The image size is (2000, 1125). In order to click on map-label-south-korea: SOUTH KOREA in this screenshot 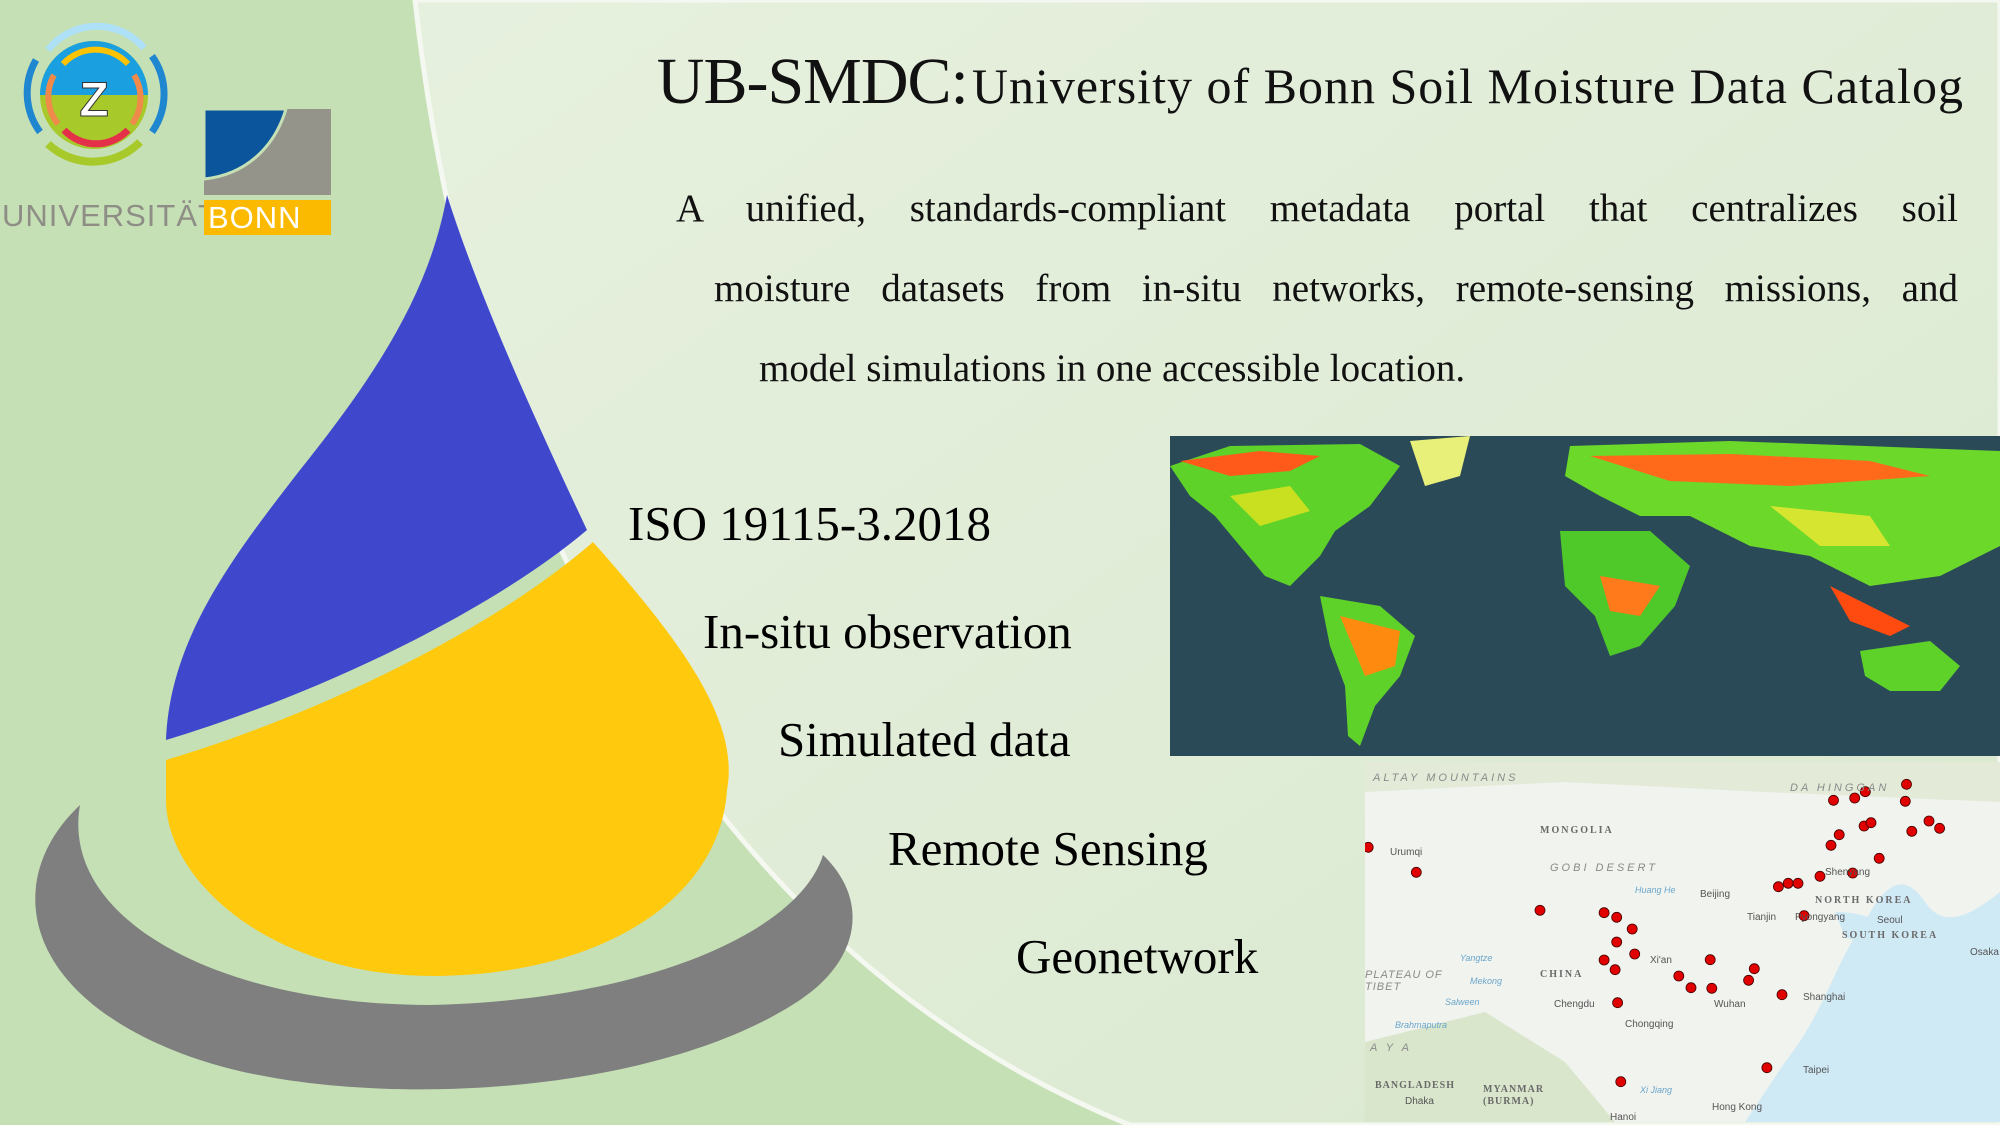, I will do `click(1890, 935)`.